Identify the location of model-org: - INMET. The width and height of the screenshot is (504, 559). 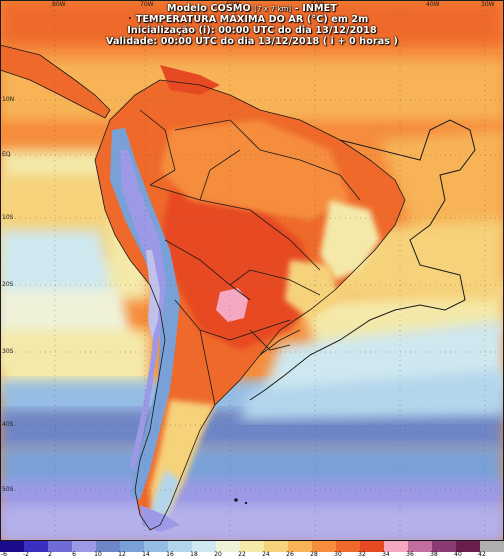
(315, 8).